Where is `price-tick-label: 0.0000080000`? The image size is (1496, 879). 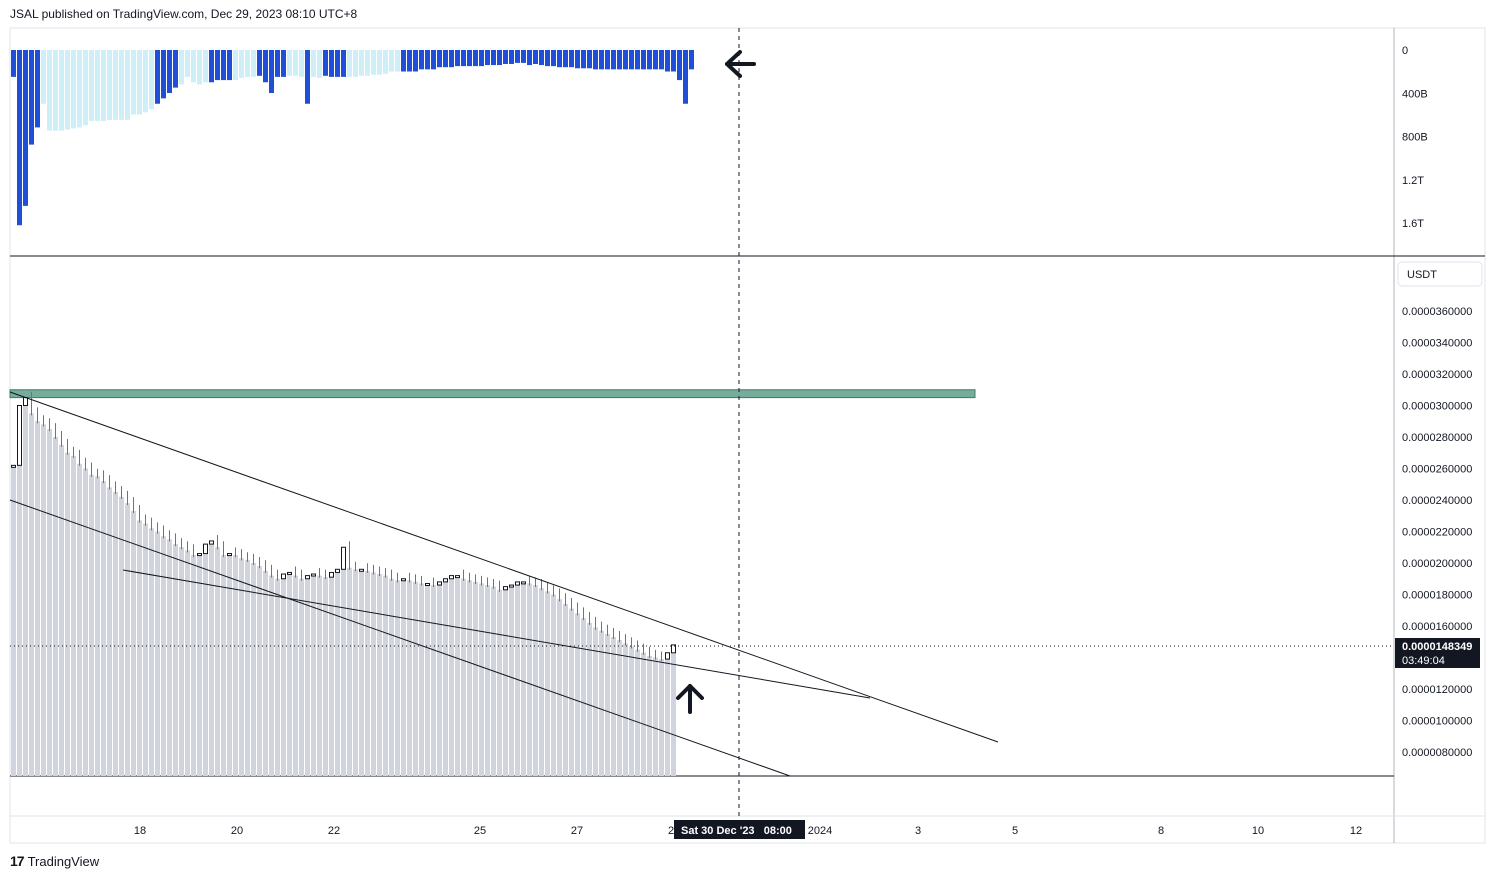
price-tick-label: 0.0000080000 is located at coordinates (1437, 753).